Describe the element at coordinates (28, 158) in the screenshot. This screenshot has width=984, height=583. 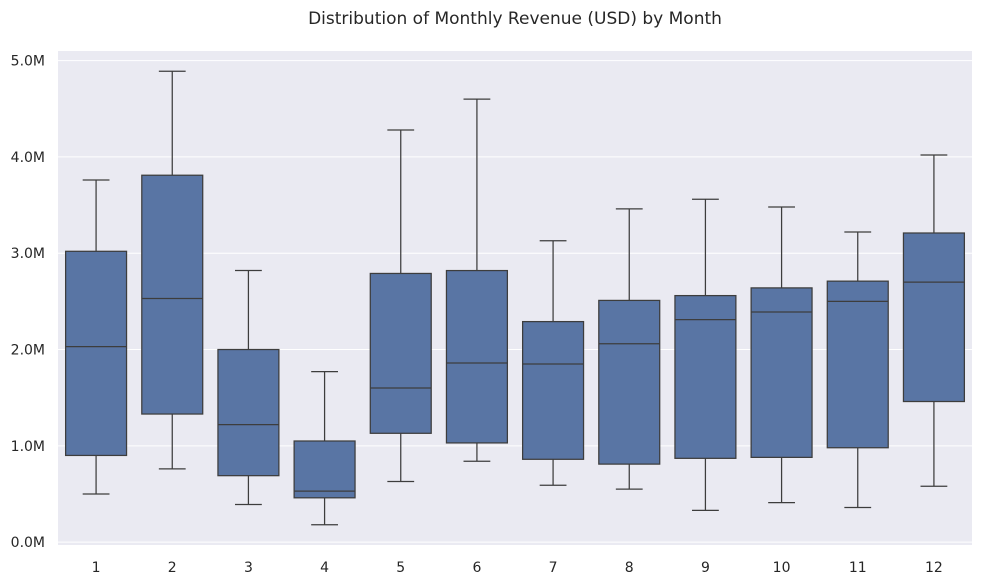
I see `y-tick-label: 4.0M` at that location.